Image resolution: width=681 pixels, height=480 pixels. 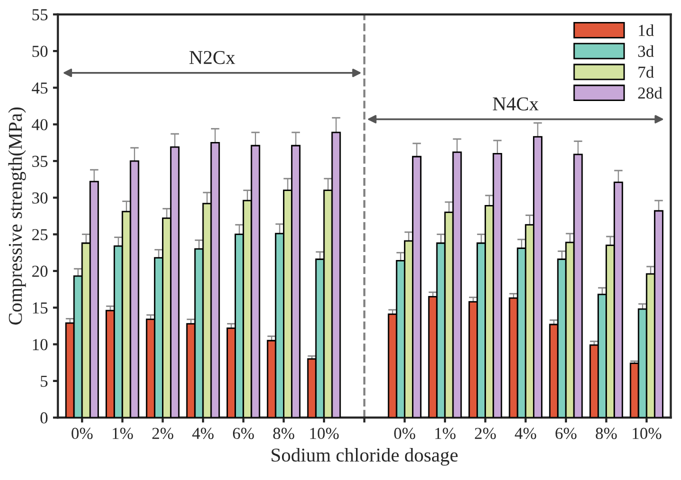 What do you see at coordinates (40, 308) in the screenshot?
I see `y-tick-label: 15` at bounding box center [40, 308].